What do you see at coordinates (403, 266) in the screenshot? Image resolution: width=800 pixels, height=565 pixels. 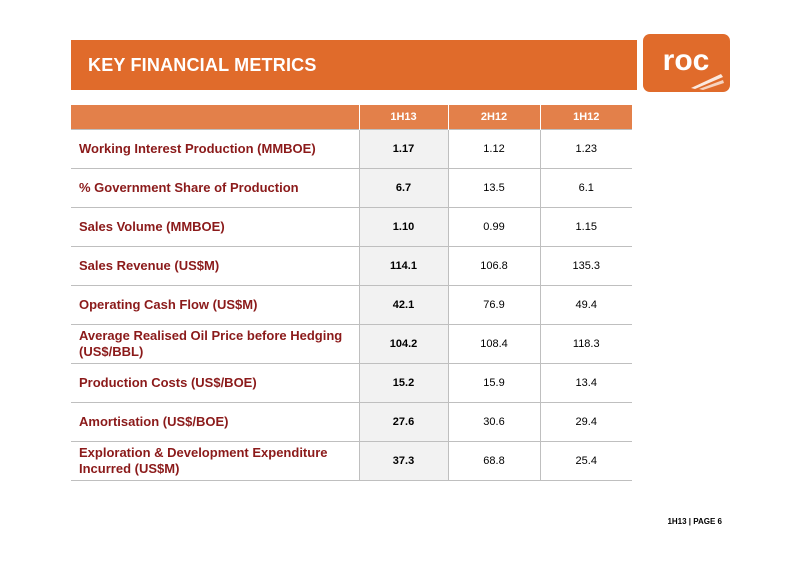 I see `value-cell: 114.1` at bounding box center [403, 266].